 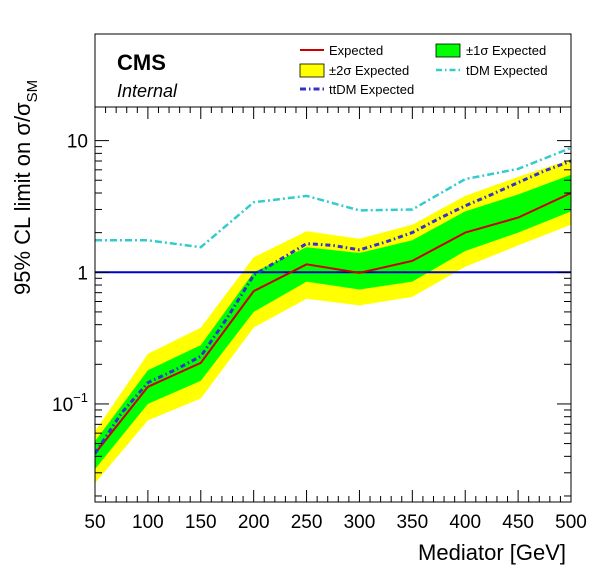 I want to click on x-tick-label: 350, so click(x=412, y=522).